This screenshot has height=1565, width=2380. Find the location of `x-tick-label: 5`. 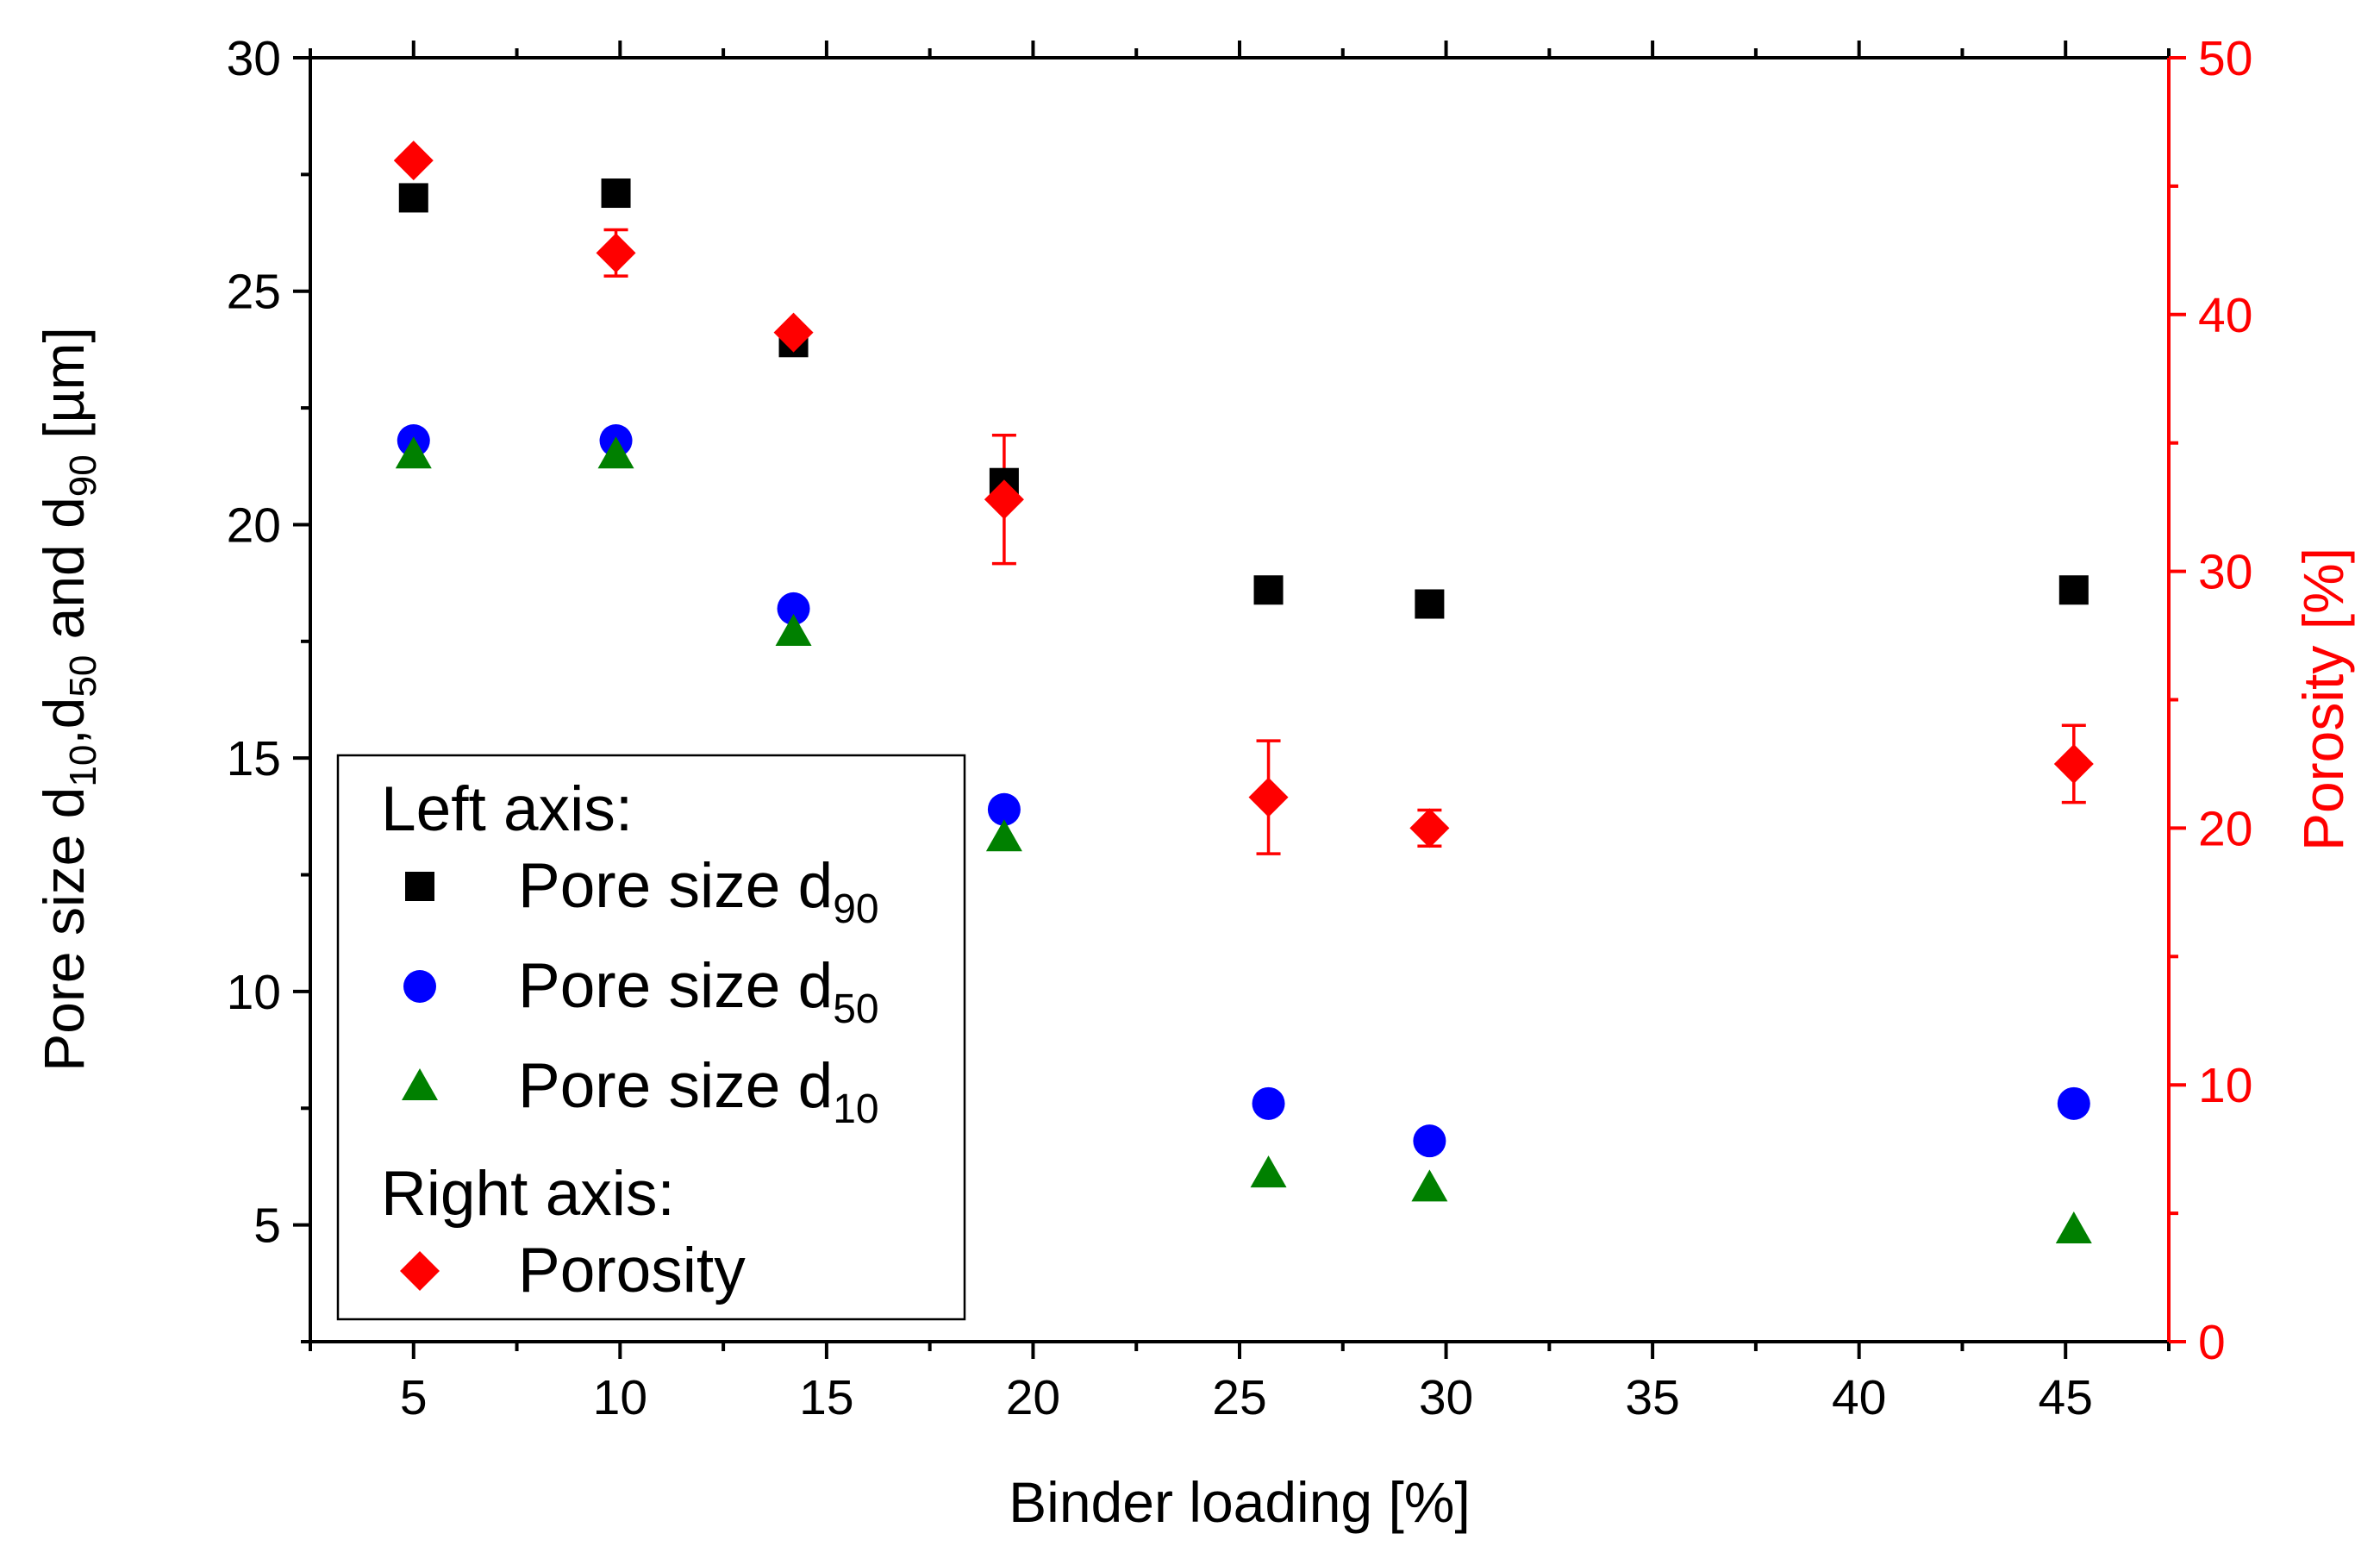

x-tick-label: 5 is located at coordinates (414, 1398).